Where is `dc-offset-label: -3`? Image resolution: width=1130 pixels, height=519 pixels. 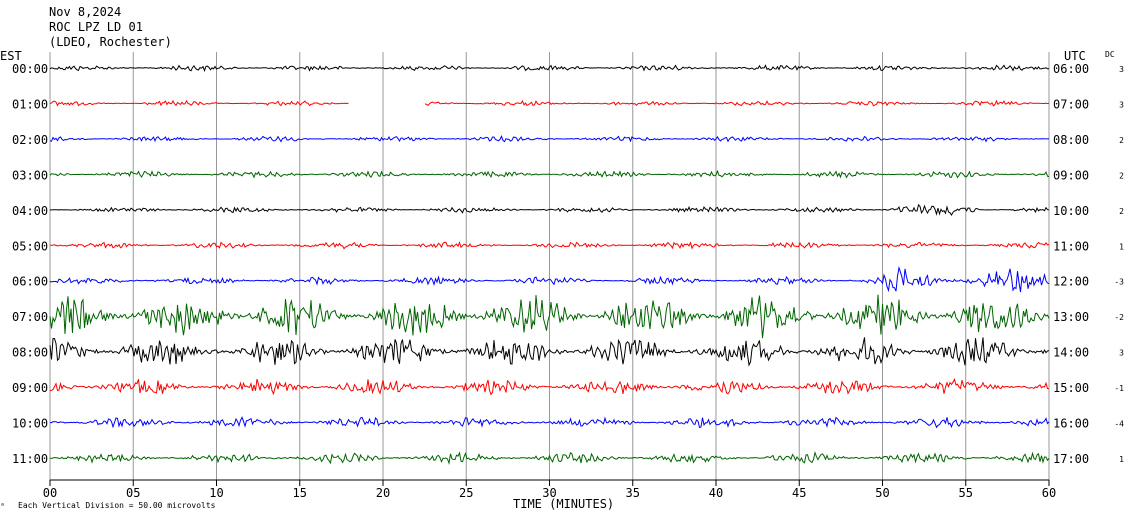
dc-offset-label: -3 is located at coordinates (1119, 282).